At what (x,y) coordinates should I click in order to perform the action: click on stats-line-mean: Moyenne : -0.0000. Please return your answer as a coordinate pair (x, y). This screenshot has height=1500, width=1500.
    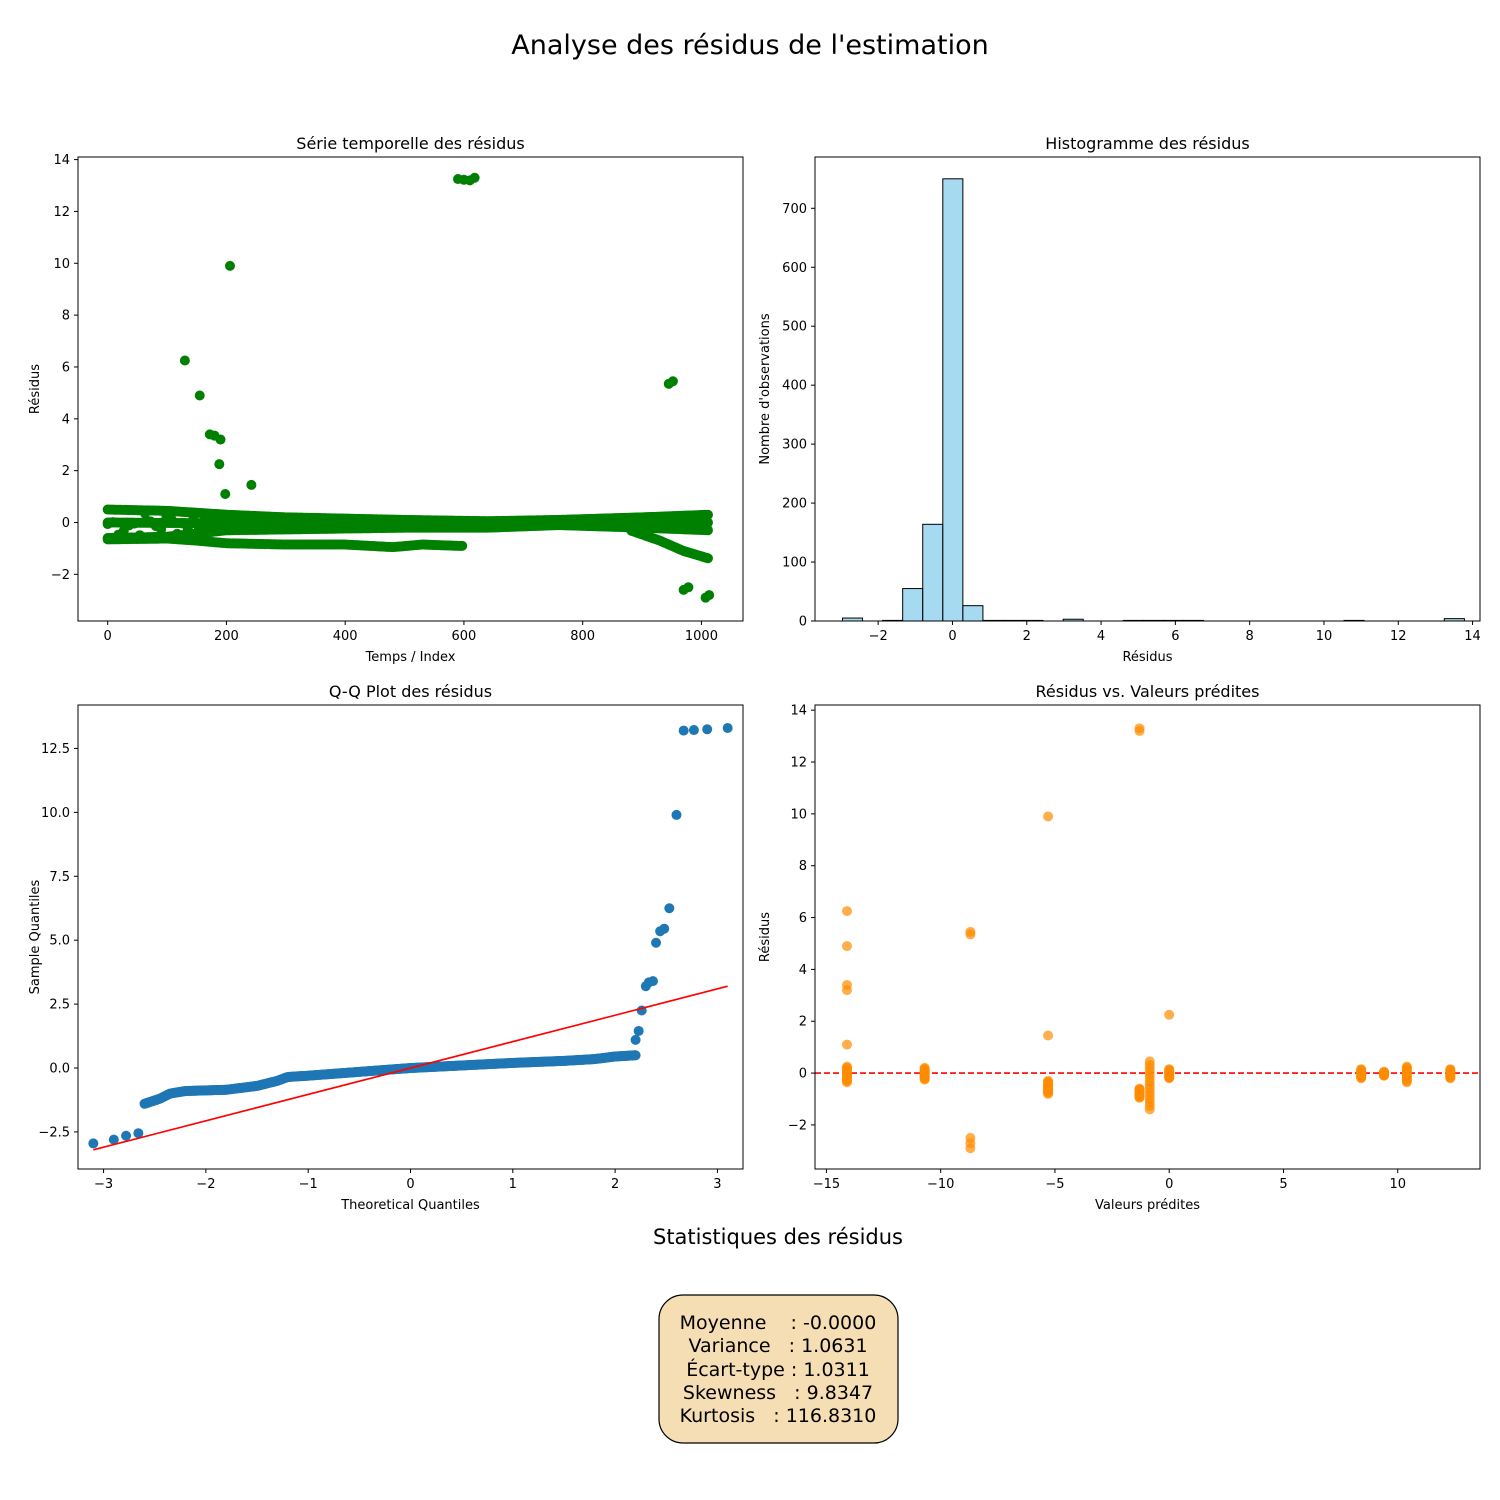
    Looking at the image, I should click on (778, 1323).